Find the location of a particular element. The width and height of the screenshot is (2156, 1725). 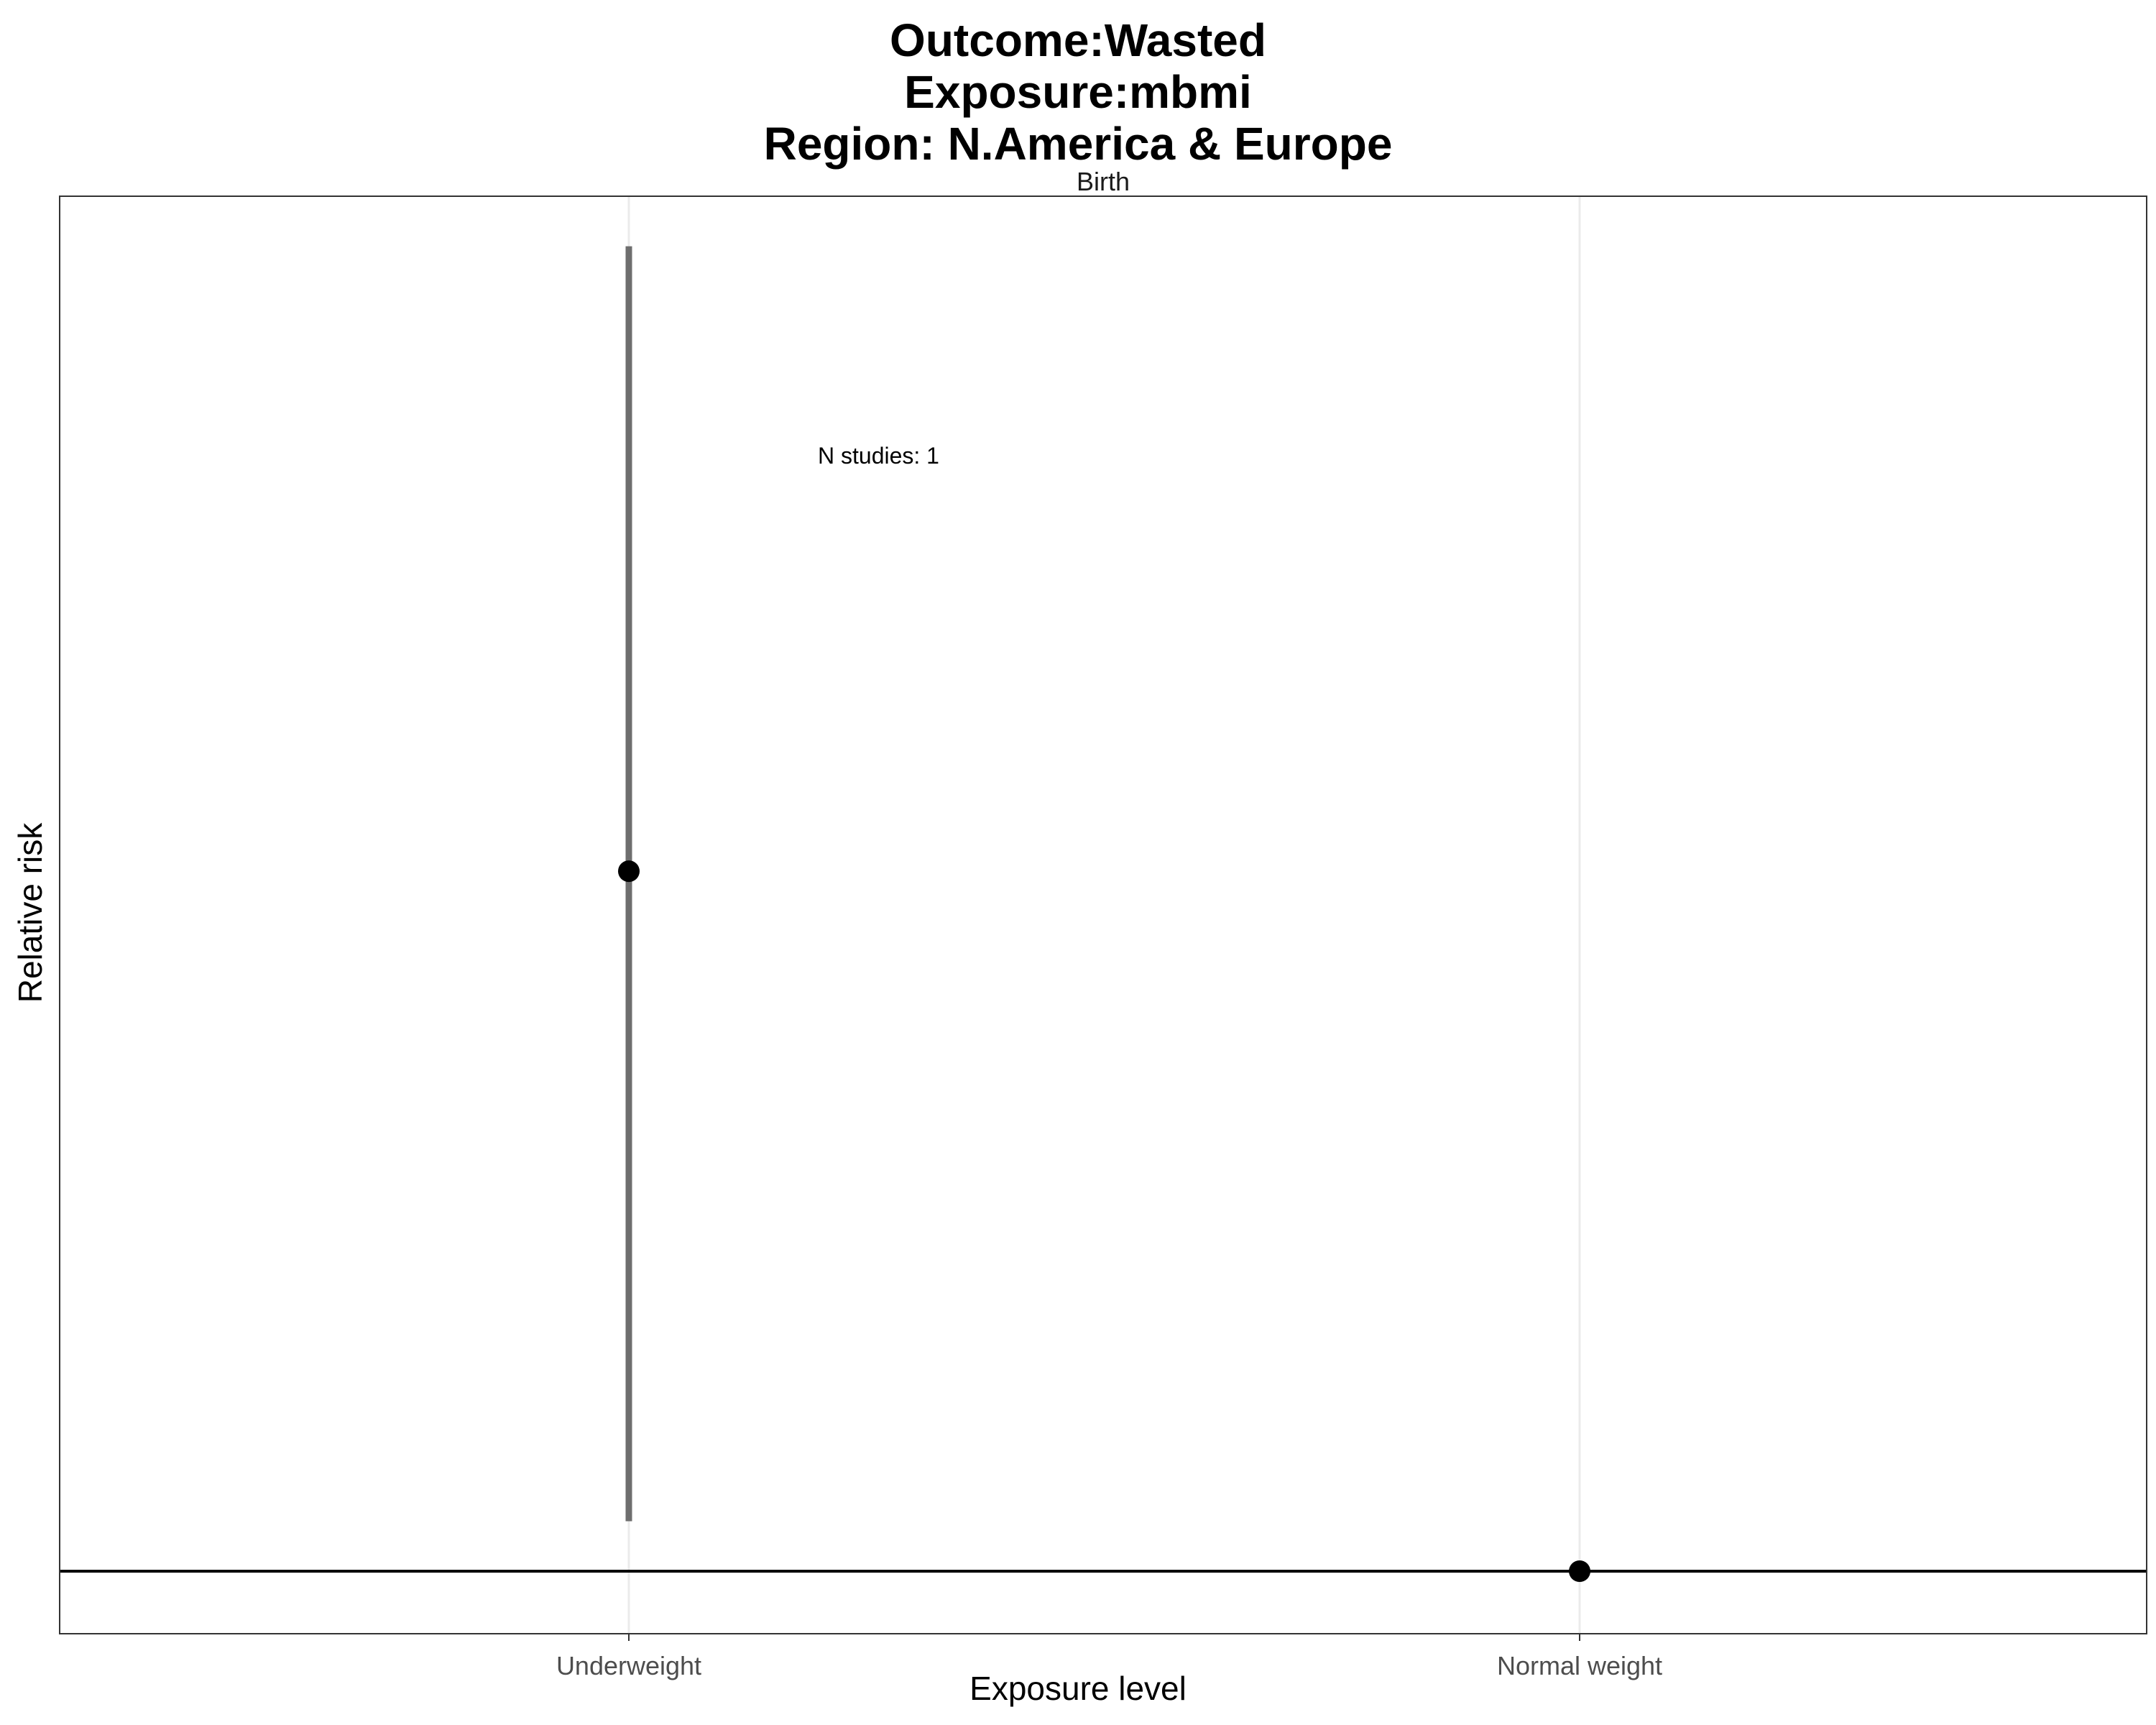

annotation-n-studies: N studies: 1 is located at coordinates (878, 456).